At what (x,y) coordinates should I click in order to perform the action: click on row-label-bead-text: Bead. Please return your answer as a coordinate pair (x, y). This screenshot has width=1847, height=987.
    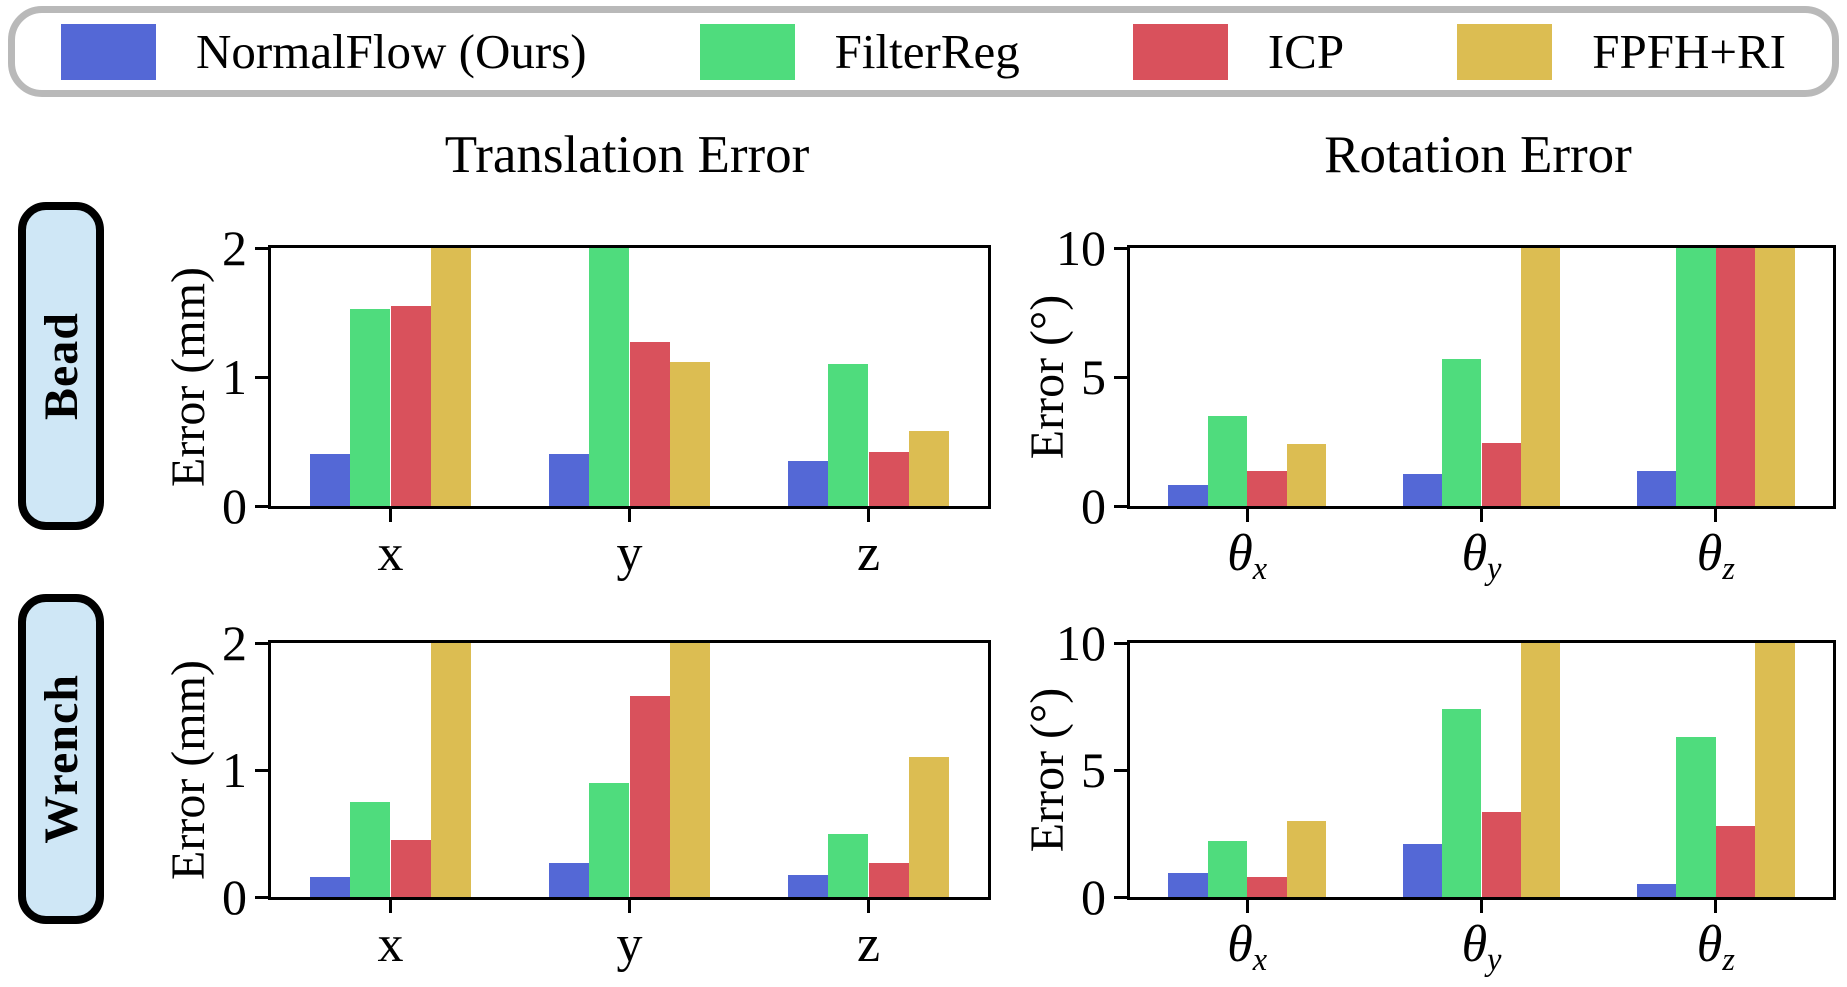
    Looking at the image, I should click on (61, 365).